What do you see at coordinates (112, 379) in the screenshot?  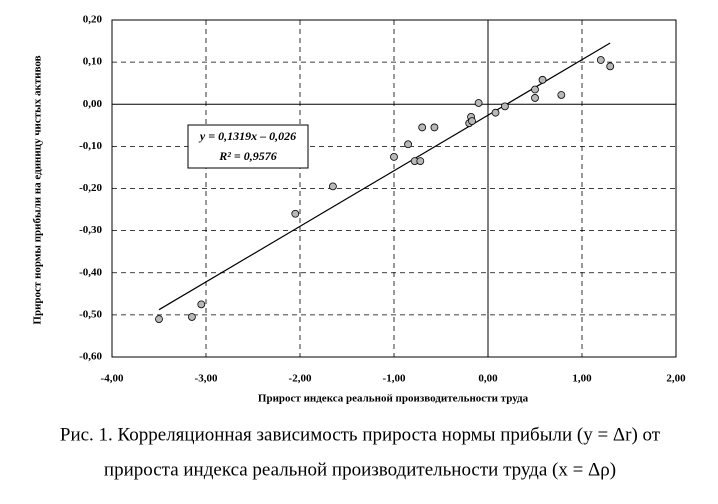 I see `x-tick-label: -4,00` at bounding box center [112, 379].